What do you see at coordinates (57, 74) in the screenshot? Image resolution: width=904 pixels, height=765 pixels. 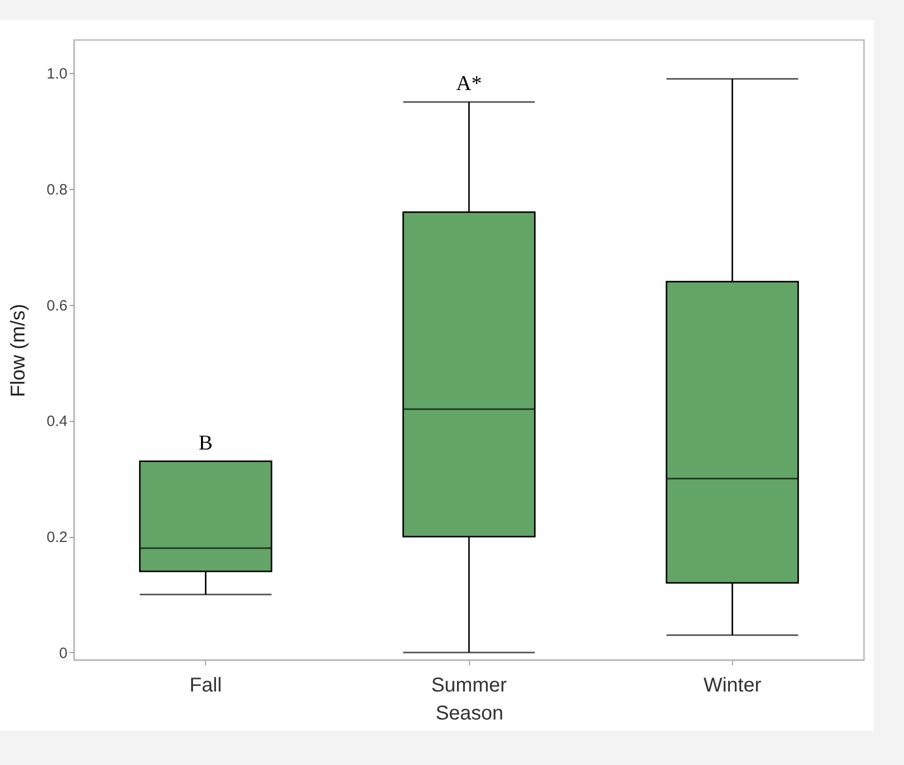 I see `y-tick-label: 1.0` at bounding box center [57, 74].